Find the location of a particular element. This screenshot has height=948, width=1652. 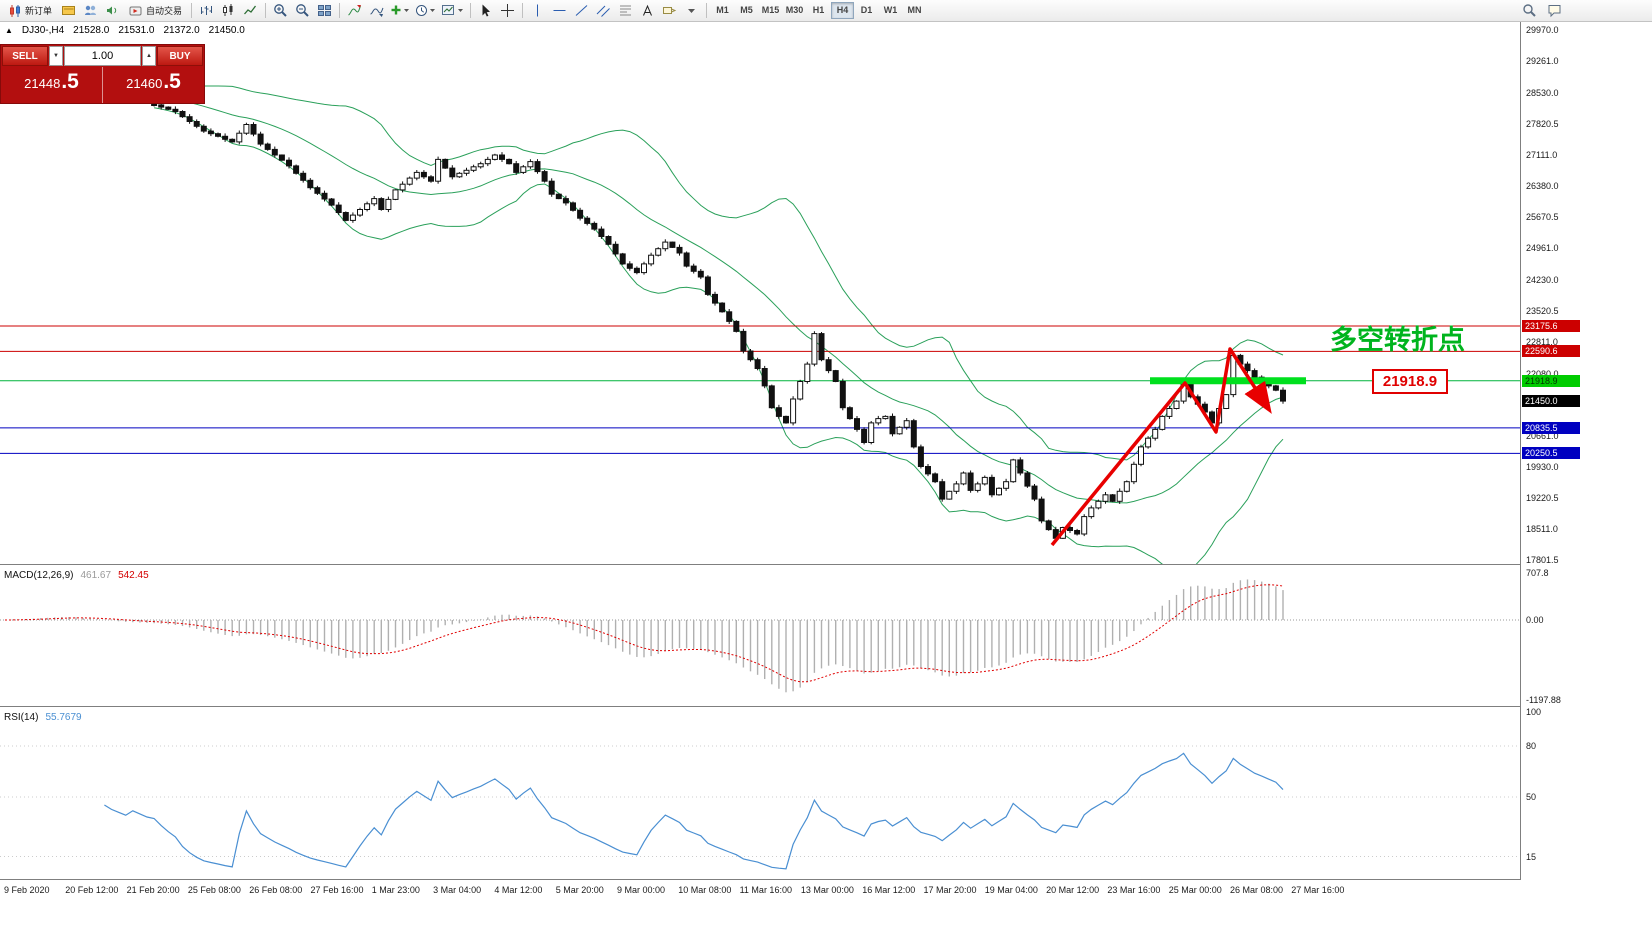

time-axis-label: 26 Mar 08:00 is located at coordinates (1257, 890).